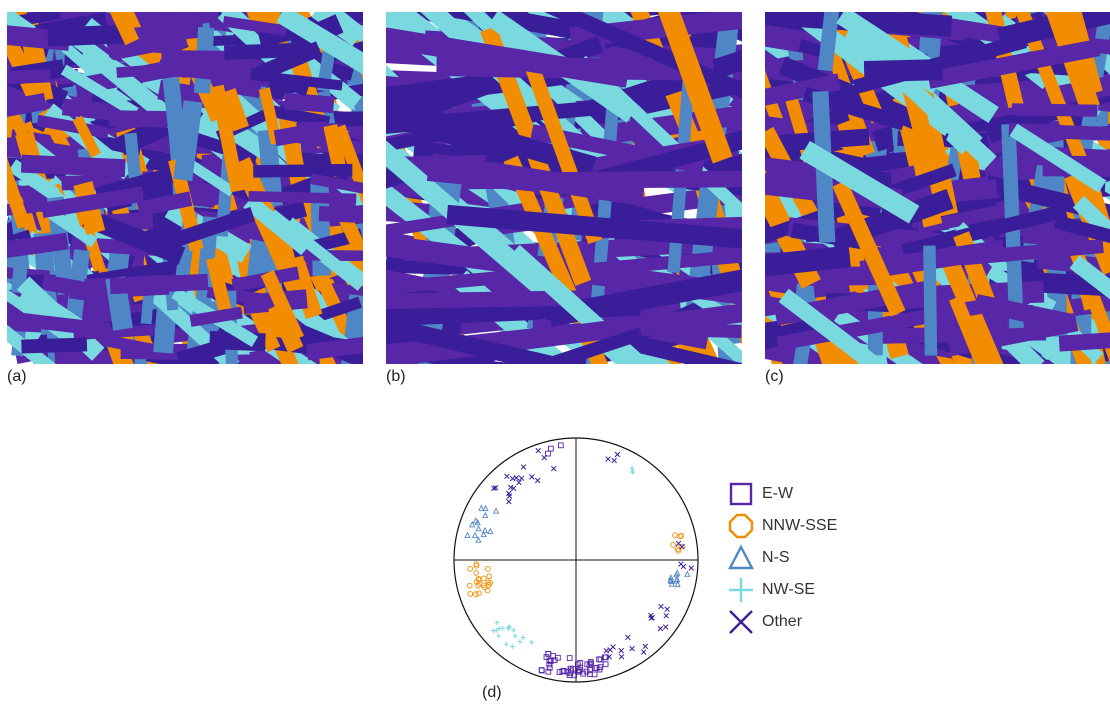 The height and width of the screenshot is (706, 1110). Describe the element at coordinates (778, 493) in the screenshot. I see `legend-label-ew: E-W` at that location.